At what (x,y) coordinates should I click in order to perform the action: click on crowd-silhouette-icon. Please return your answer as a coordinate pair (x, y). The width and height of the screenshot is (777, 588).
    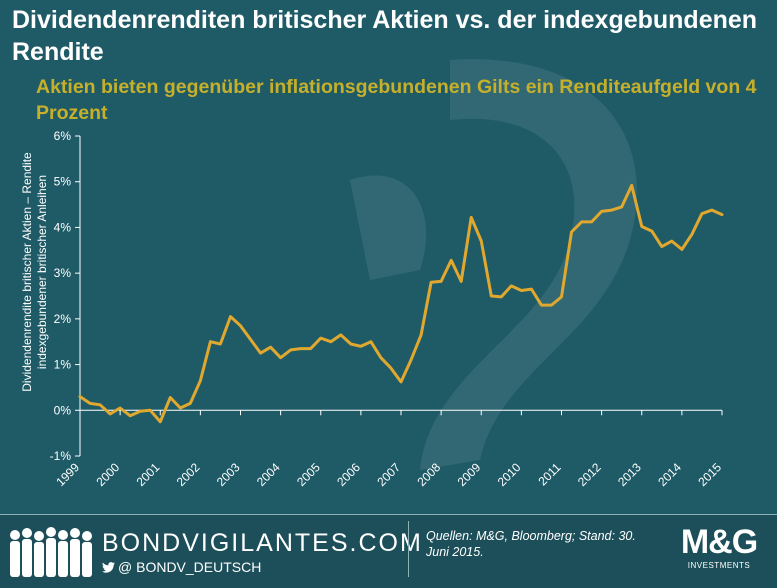
    Looking at the image, I should click on (51, 552).